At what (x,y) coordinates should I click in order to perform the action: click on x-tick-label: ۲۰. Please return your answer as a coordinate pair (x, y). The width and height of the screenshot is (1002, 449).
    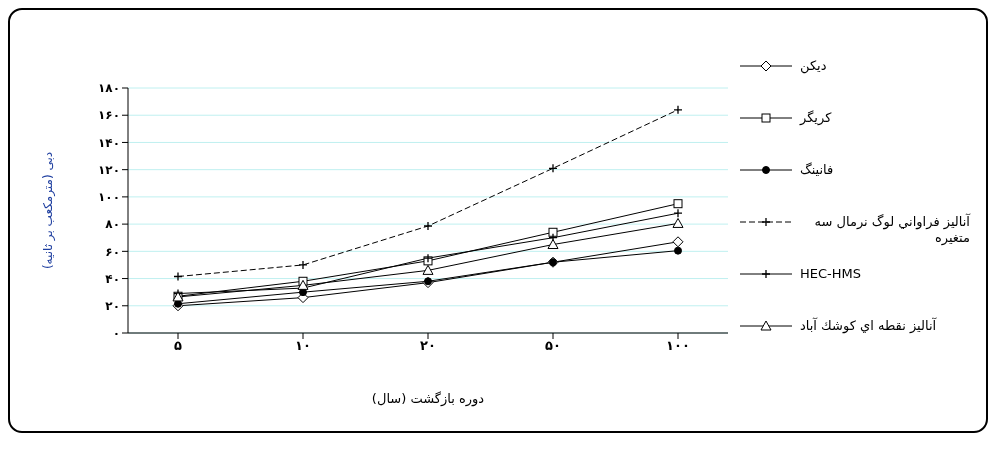
    Looking at the image, I should click on (428, 346).